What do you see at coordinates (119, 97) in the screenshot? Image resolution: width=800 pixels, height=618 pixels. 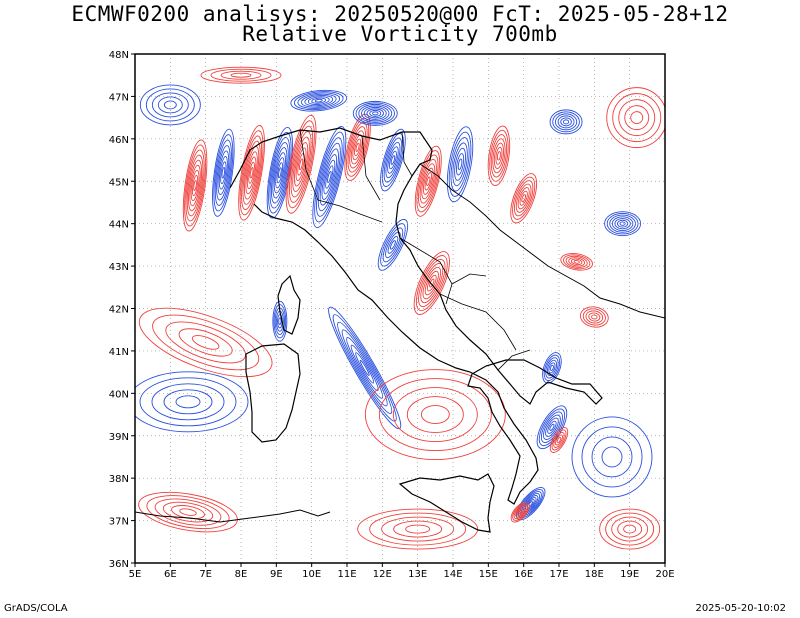 I see `lat-tick-label: 47N` at bounding box center [119, 97].